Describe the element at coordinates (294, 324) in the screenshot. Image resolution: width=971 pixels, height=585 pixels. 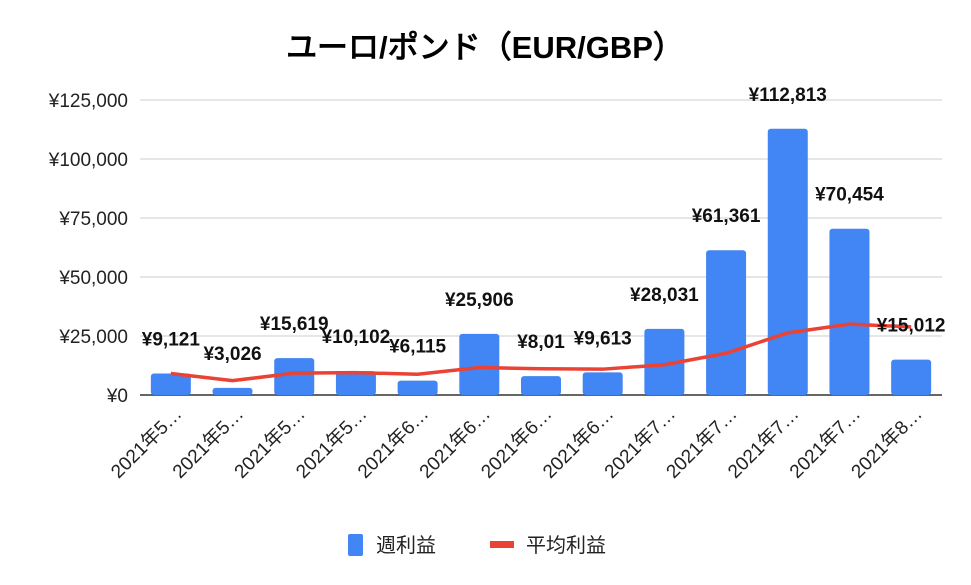
I see `data-label: ¥15,619` at that location.